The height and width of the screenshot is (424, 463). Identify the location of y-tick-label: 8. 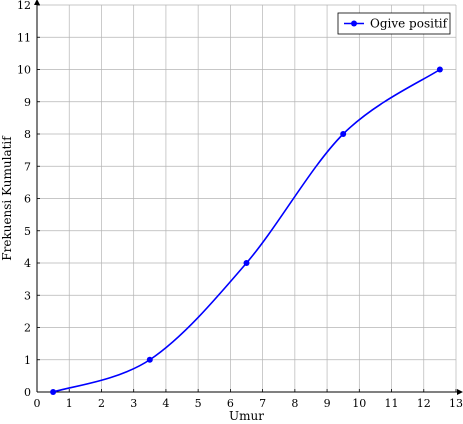
(27, 134).